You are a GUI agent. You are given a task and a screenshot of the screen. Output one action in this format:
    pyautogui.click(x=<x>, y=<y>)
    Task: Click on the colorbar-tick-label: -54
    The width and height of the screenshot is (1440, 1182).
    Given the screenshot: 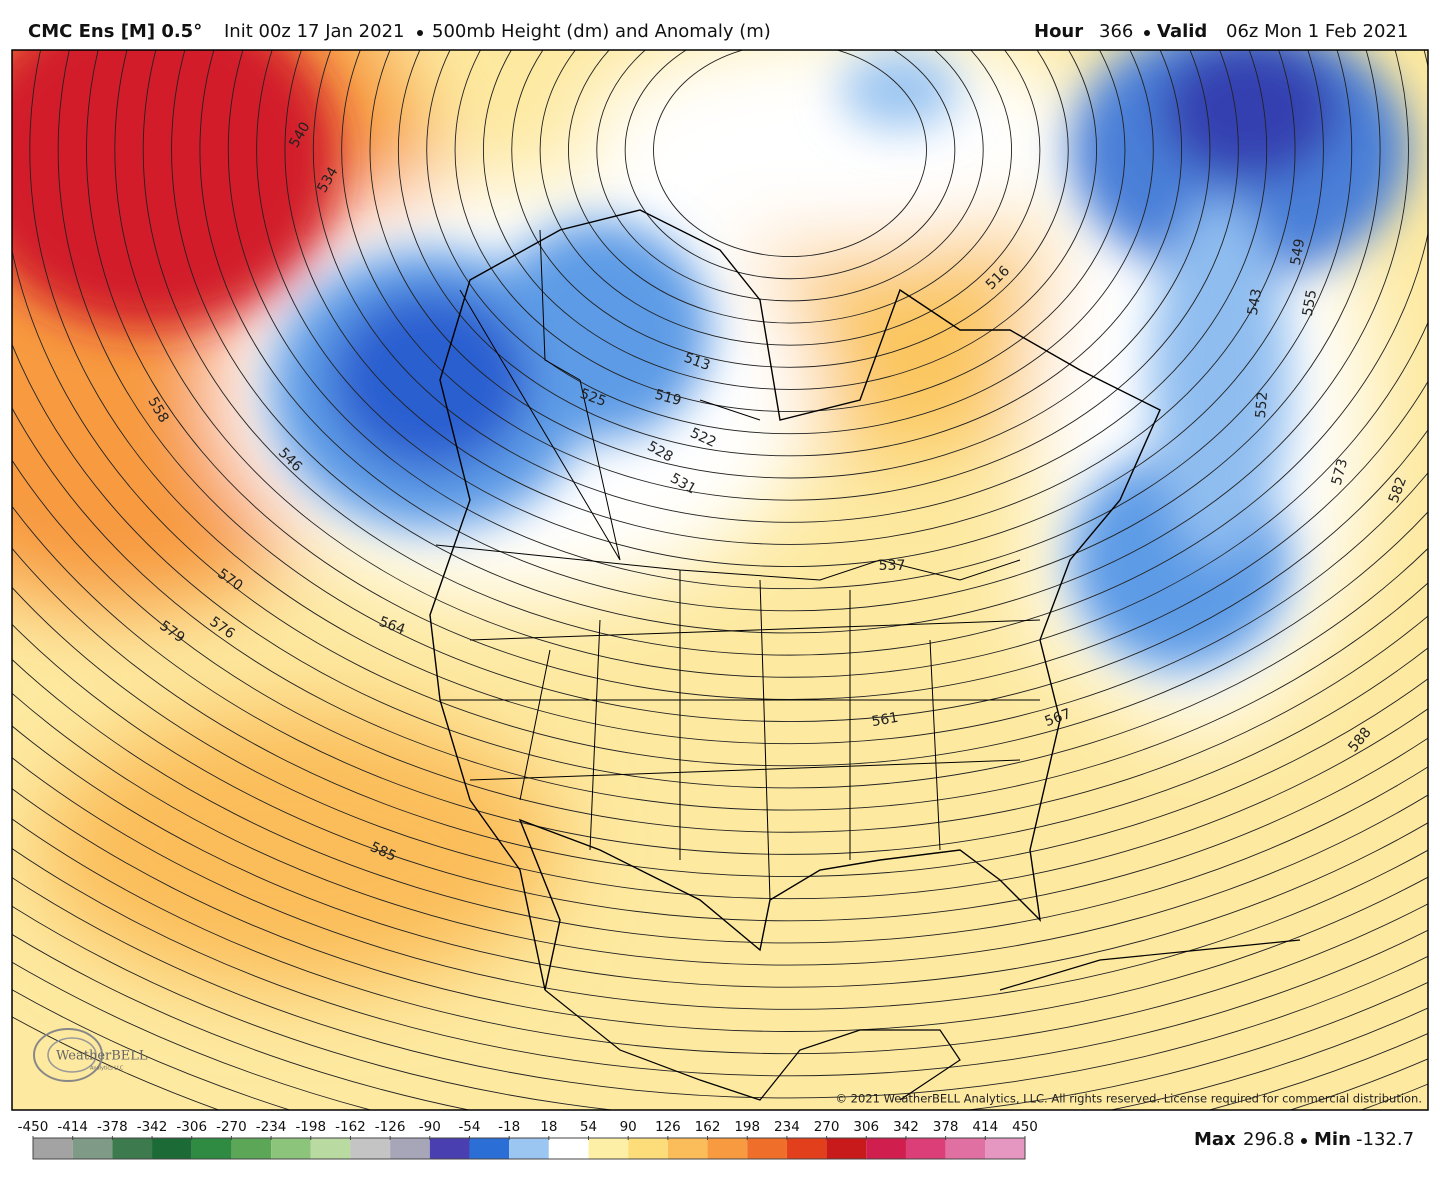 What is the action you would take?
    pyautogui.click(x=469, y=1127)
    